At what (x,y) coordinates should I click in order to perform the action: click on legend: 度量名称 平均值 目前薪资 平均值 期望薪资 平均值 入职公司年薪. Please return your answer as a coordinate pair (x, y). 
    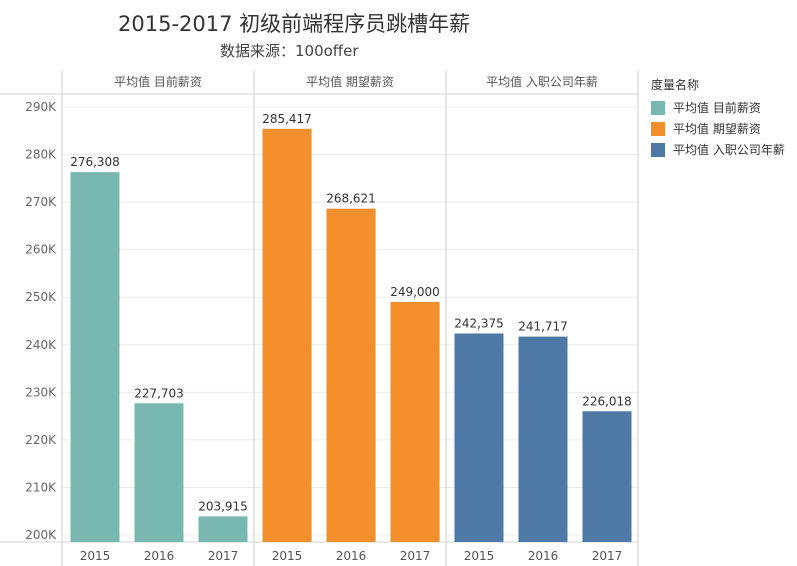
    Looking at the image, I should click on (718, 119).